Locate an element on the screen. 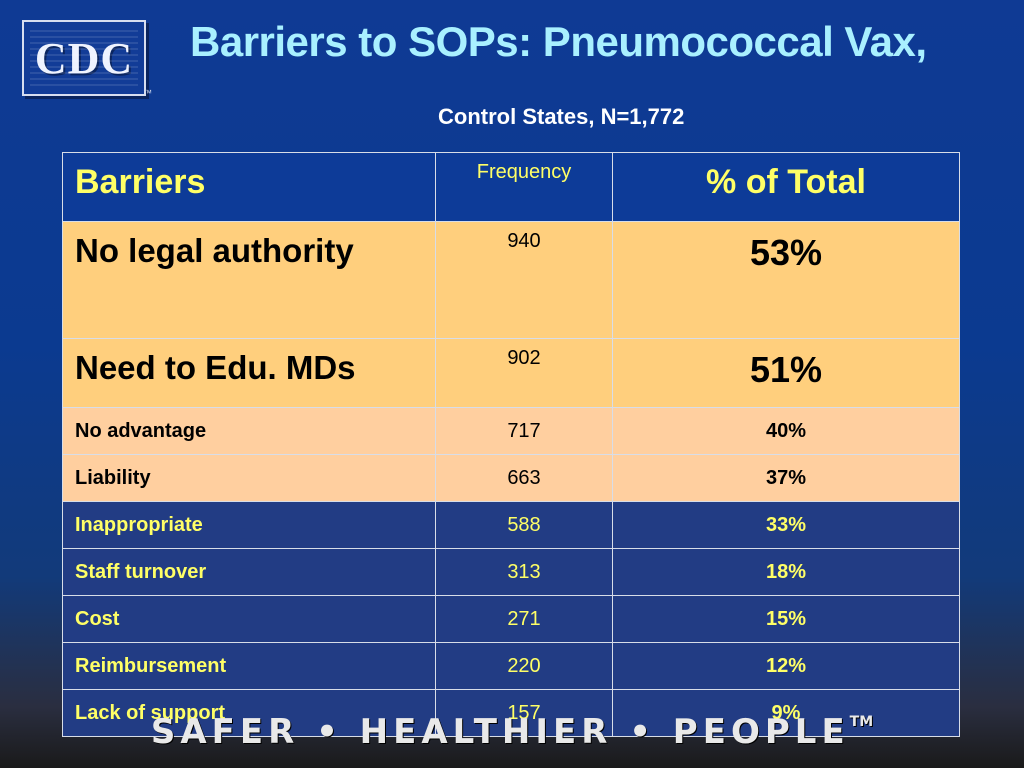 The width and height of the screenshot is (1024, 768). barrier-cell: Cost is located at coordinates (249, 619).